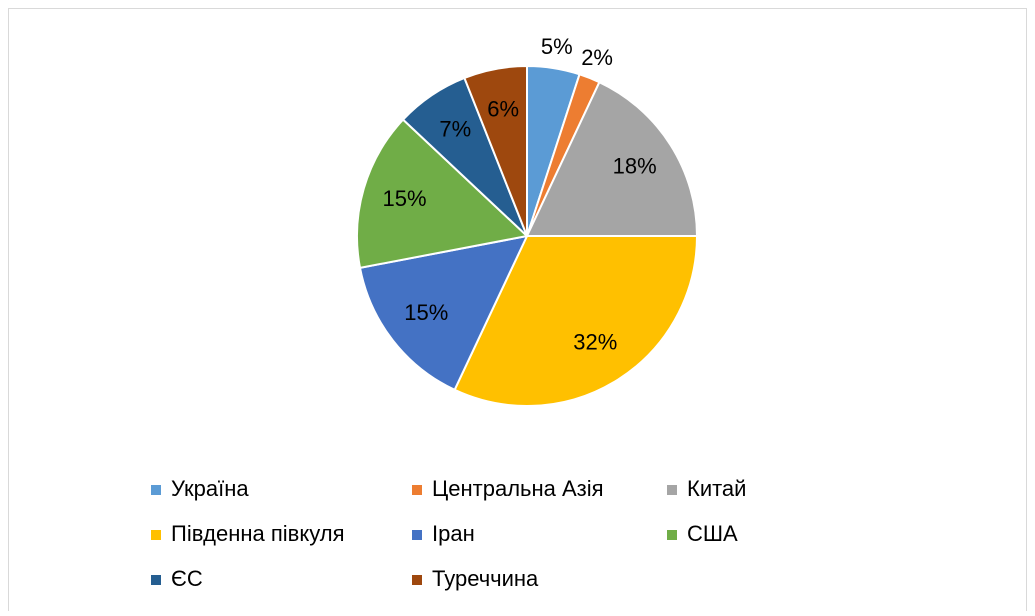 This screenshot has height=616, width=1035. I want to click on data-label: 7%, so click(455, 128).